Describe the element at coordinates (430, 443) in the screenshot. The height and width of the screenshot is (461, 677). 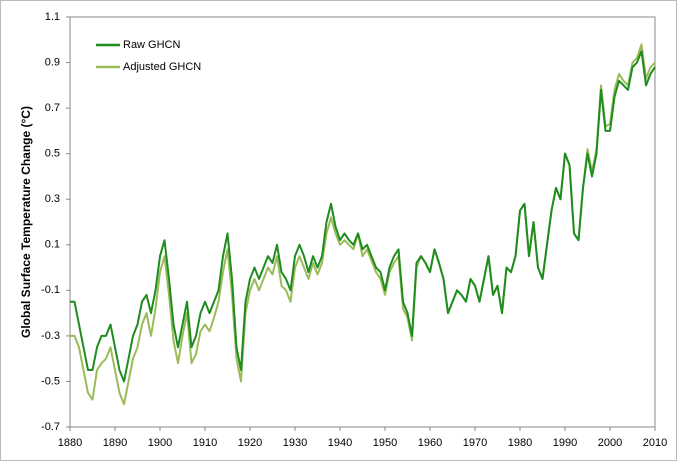
I see `x-tick-label: 1960` at that location.